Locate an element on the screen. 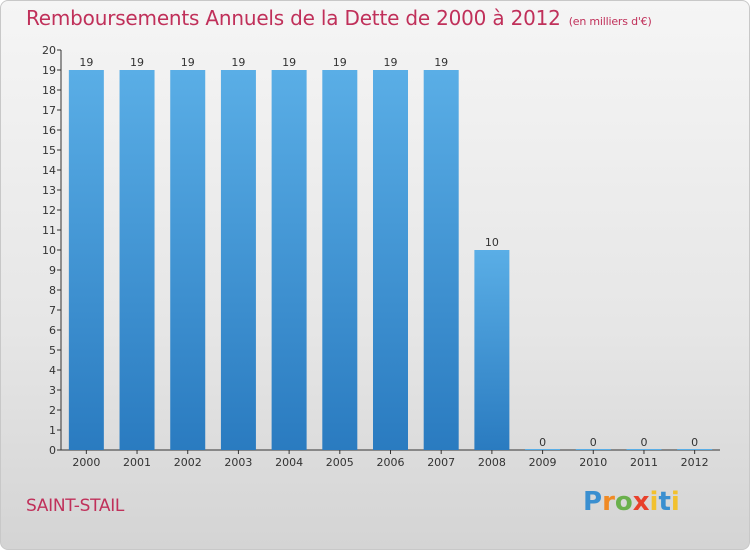 The image size is (750, 550). y-tick-label: 14 is located at coordinates (49, 170).